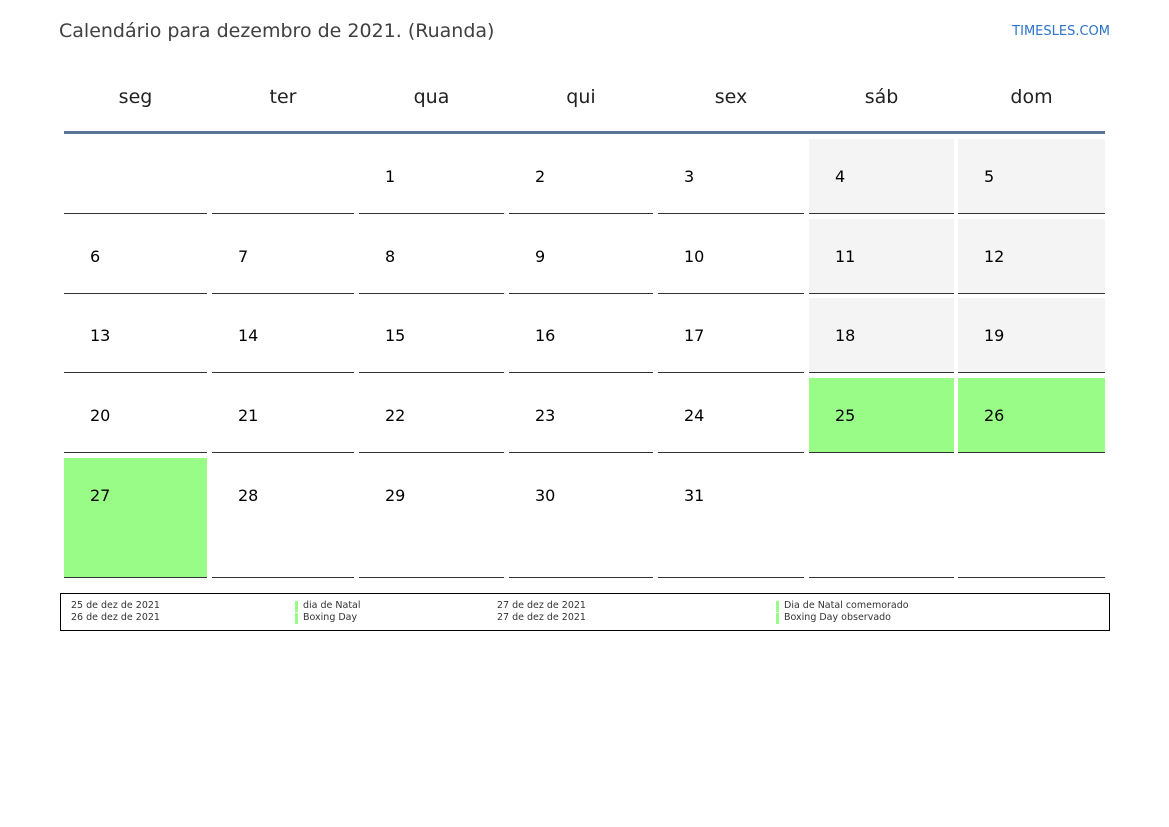  Describe the element at coordinates (845, 256) in the screenshot. I see `day-number: 11` at that location.